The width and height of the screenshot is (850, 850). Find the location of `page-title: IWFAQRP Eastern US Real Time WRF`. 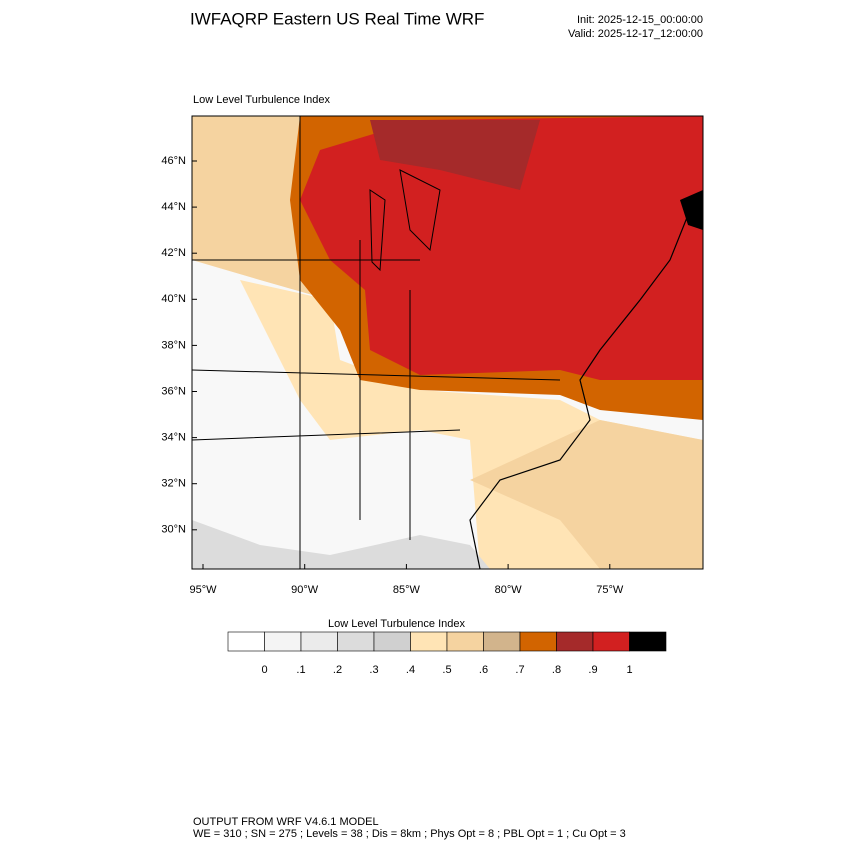

page-title: IWFAQRP Eastern US Real Time WRF is located at coordinates (337, 18).